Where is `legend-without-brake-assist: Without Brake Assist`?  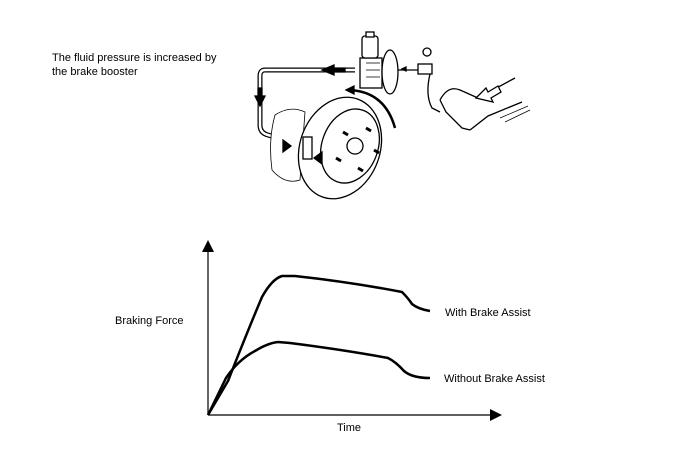
legend-without-brake-assist: Without Brake Assist is located at coordinates (494, 379).